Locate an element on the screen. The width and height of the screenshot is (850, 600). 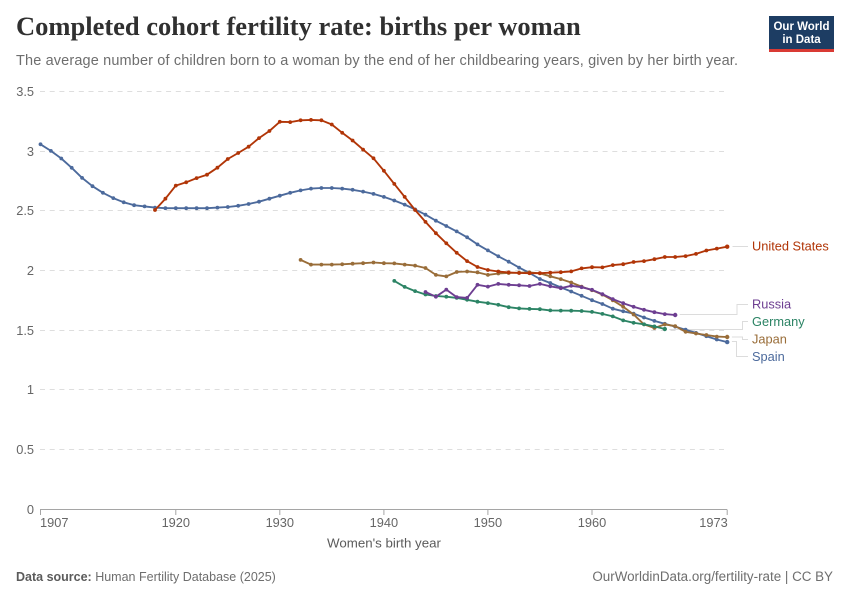
svg-text: 1940 is located at coordinates (384, 522).